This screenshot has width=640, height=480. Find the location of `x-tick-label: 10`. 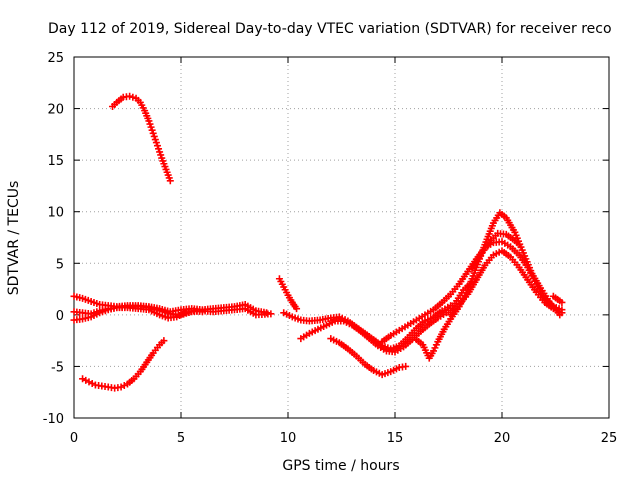

x-tick-label: 10 is located at coordinates (288, 438).